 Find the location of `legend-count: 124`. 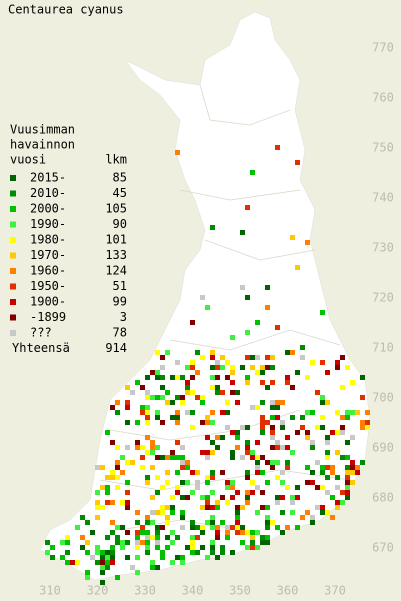

legend-count: 124 is located at coordinates (116, 271).